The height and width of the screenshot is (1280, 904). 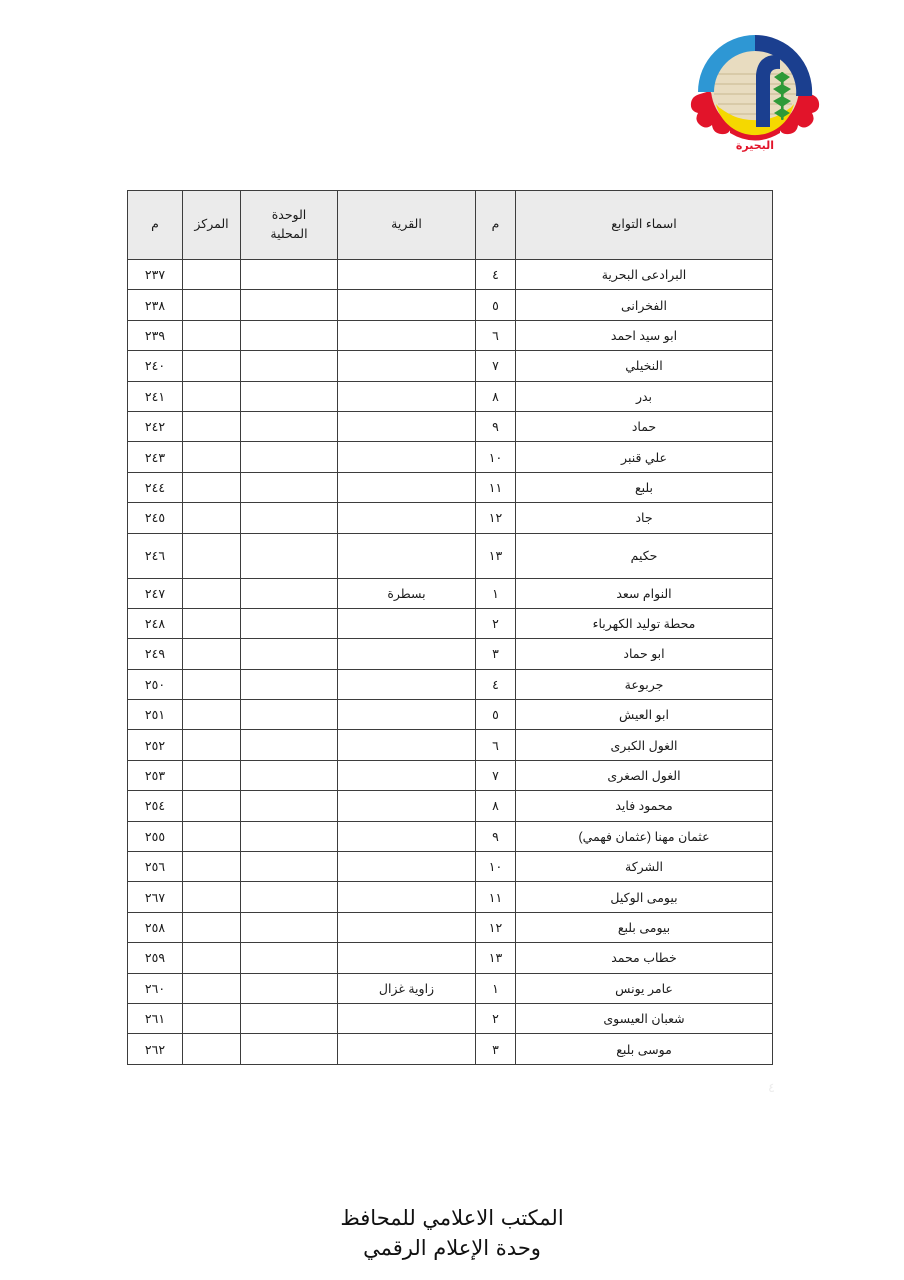 What do you see at coordinates (644, 836) in the screenshot?
I see `cell-names: عثمان مهنا (عثمان فهمي)` at bounding box center [644, 836].